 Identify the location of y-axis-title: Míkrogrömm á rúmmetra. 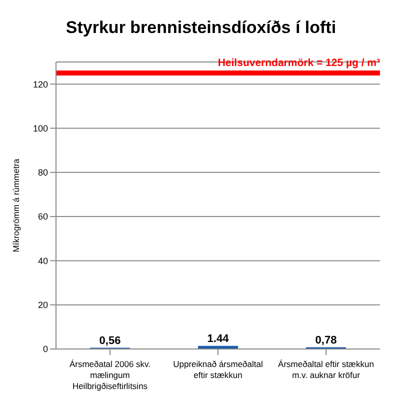
(16, 205).